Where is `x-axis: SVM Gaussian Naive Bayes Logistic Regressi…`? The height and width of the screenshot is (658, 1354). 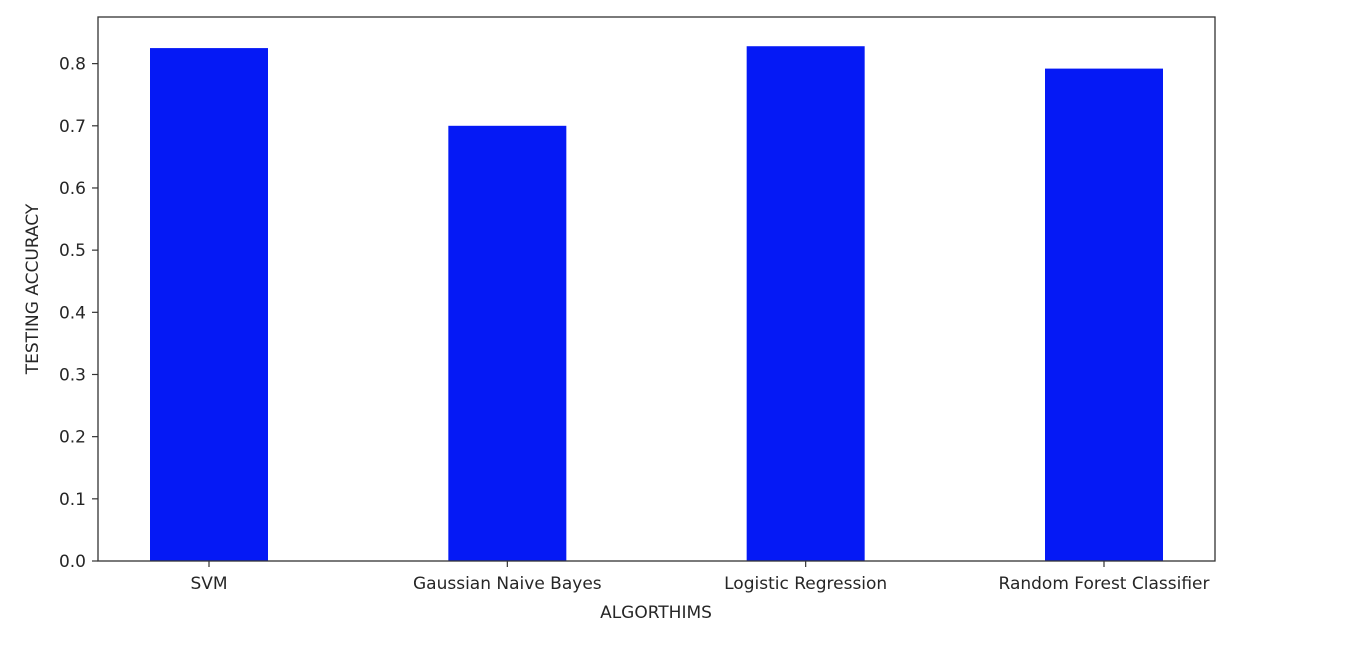 x-axis: SVM Gaussian Naive Bayes Logistic Regressi… is located at coordinates (699, 577).